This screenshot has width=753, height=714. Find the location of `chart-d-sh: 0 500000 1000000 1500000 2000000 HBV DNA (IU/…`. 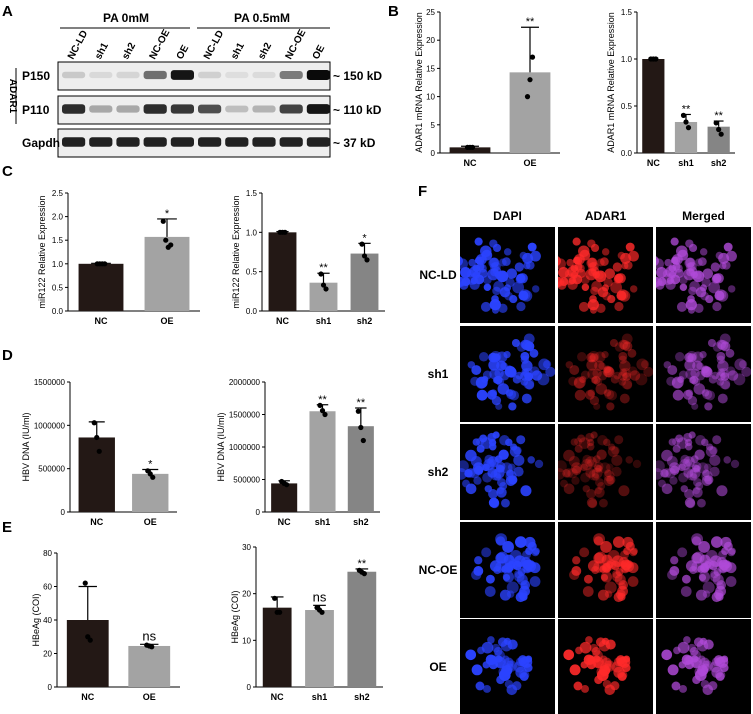

chart-d-sh: 0 500000 1000000 1500000 2000000 HBV DNA (IU/… is located at coordinates (298, 452).